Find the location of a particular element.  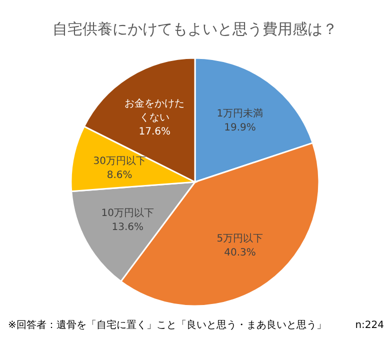

annotation: ※回答者：遺骨を「自宅に置く」こと「良いと思う・まあ良いと思う」 is located at coordinates (167, 325).